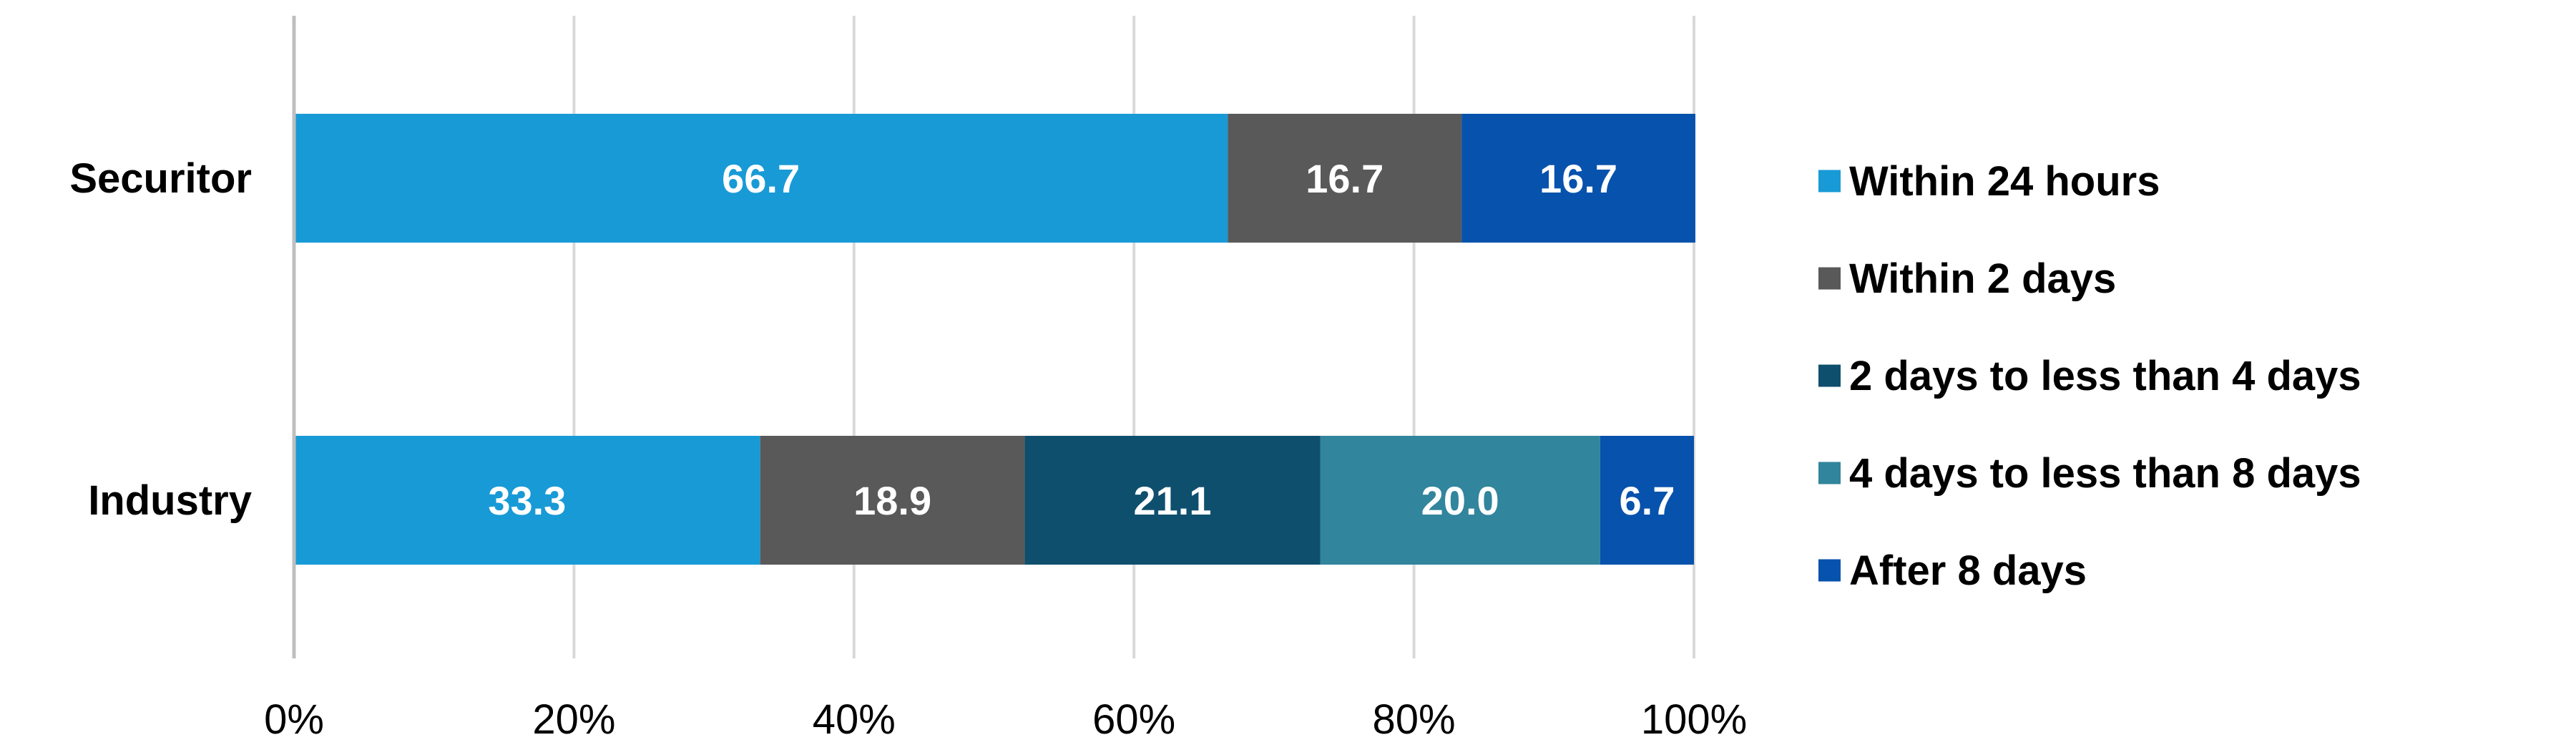  I want to click on legend-label: After 8 days, so click(1968, 570).